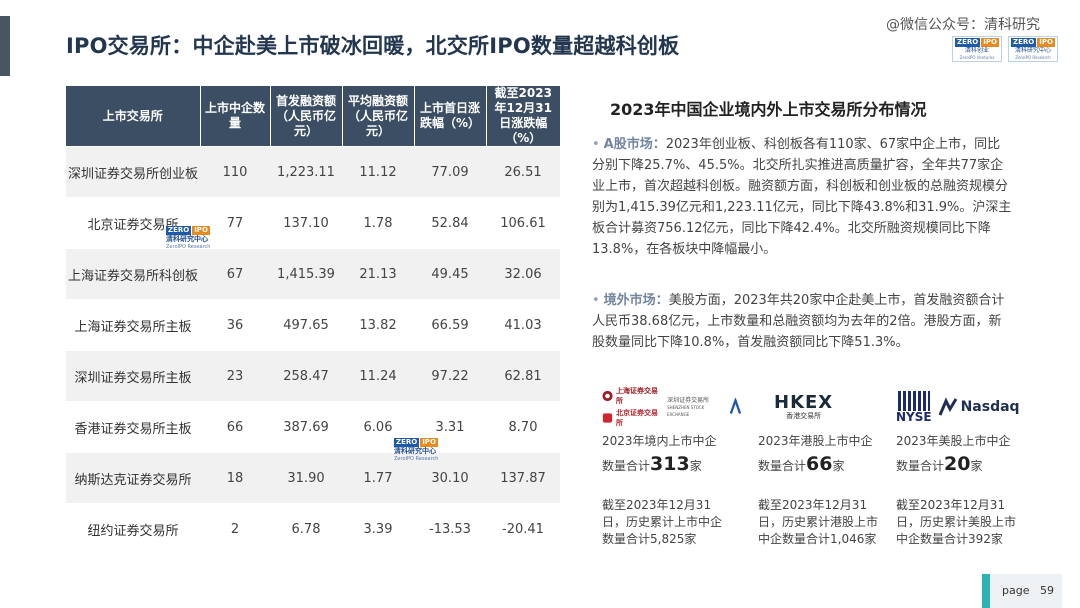 Image resolution: width=1080 pixels, height=608 pixels. What do you see at coordinates (686, 410) in the screenshot?
I see `szse-en-name: SHENZHEN STOCK EXCHANGE` at bounding box center [686, 410].